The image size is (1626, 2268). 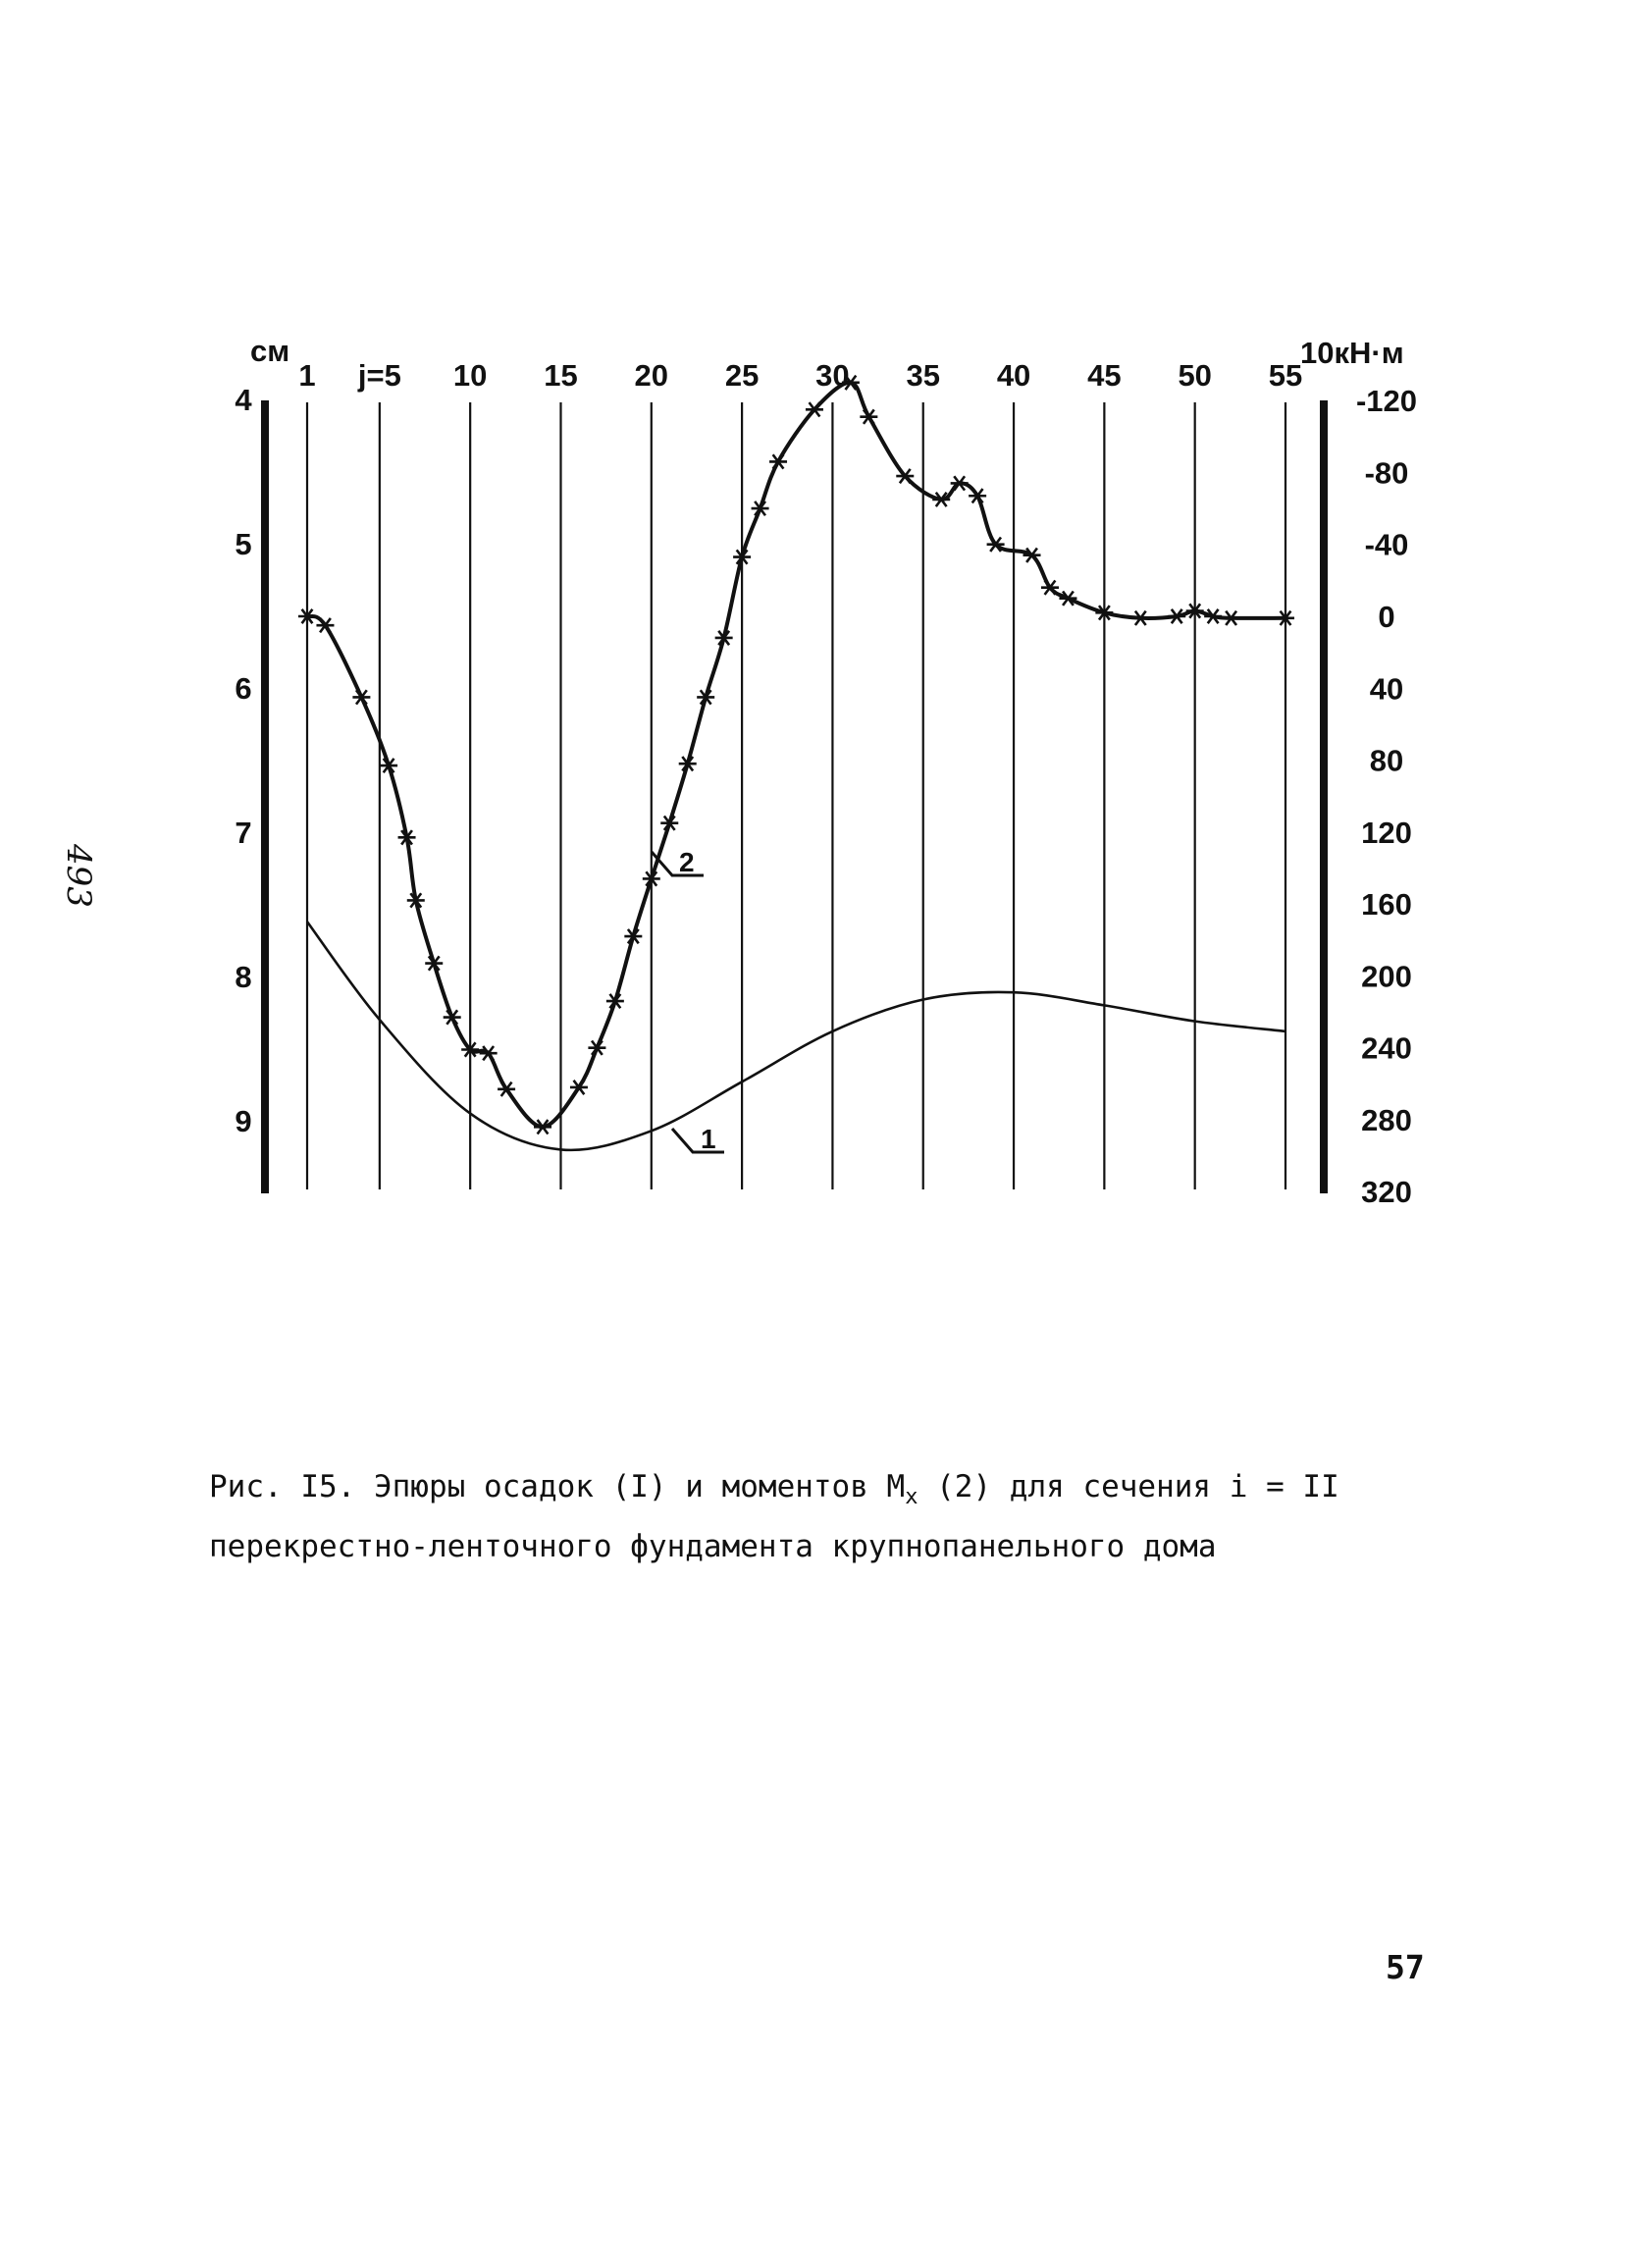 I want to click on x-tick-label: 20, so click(x=651, y=375).